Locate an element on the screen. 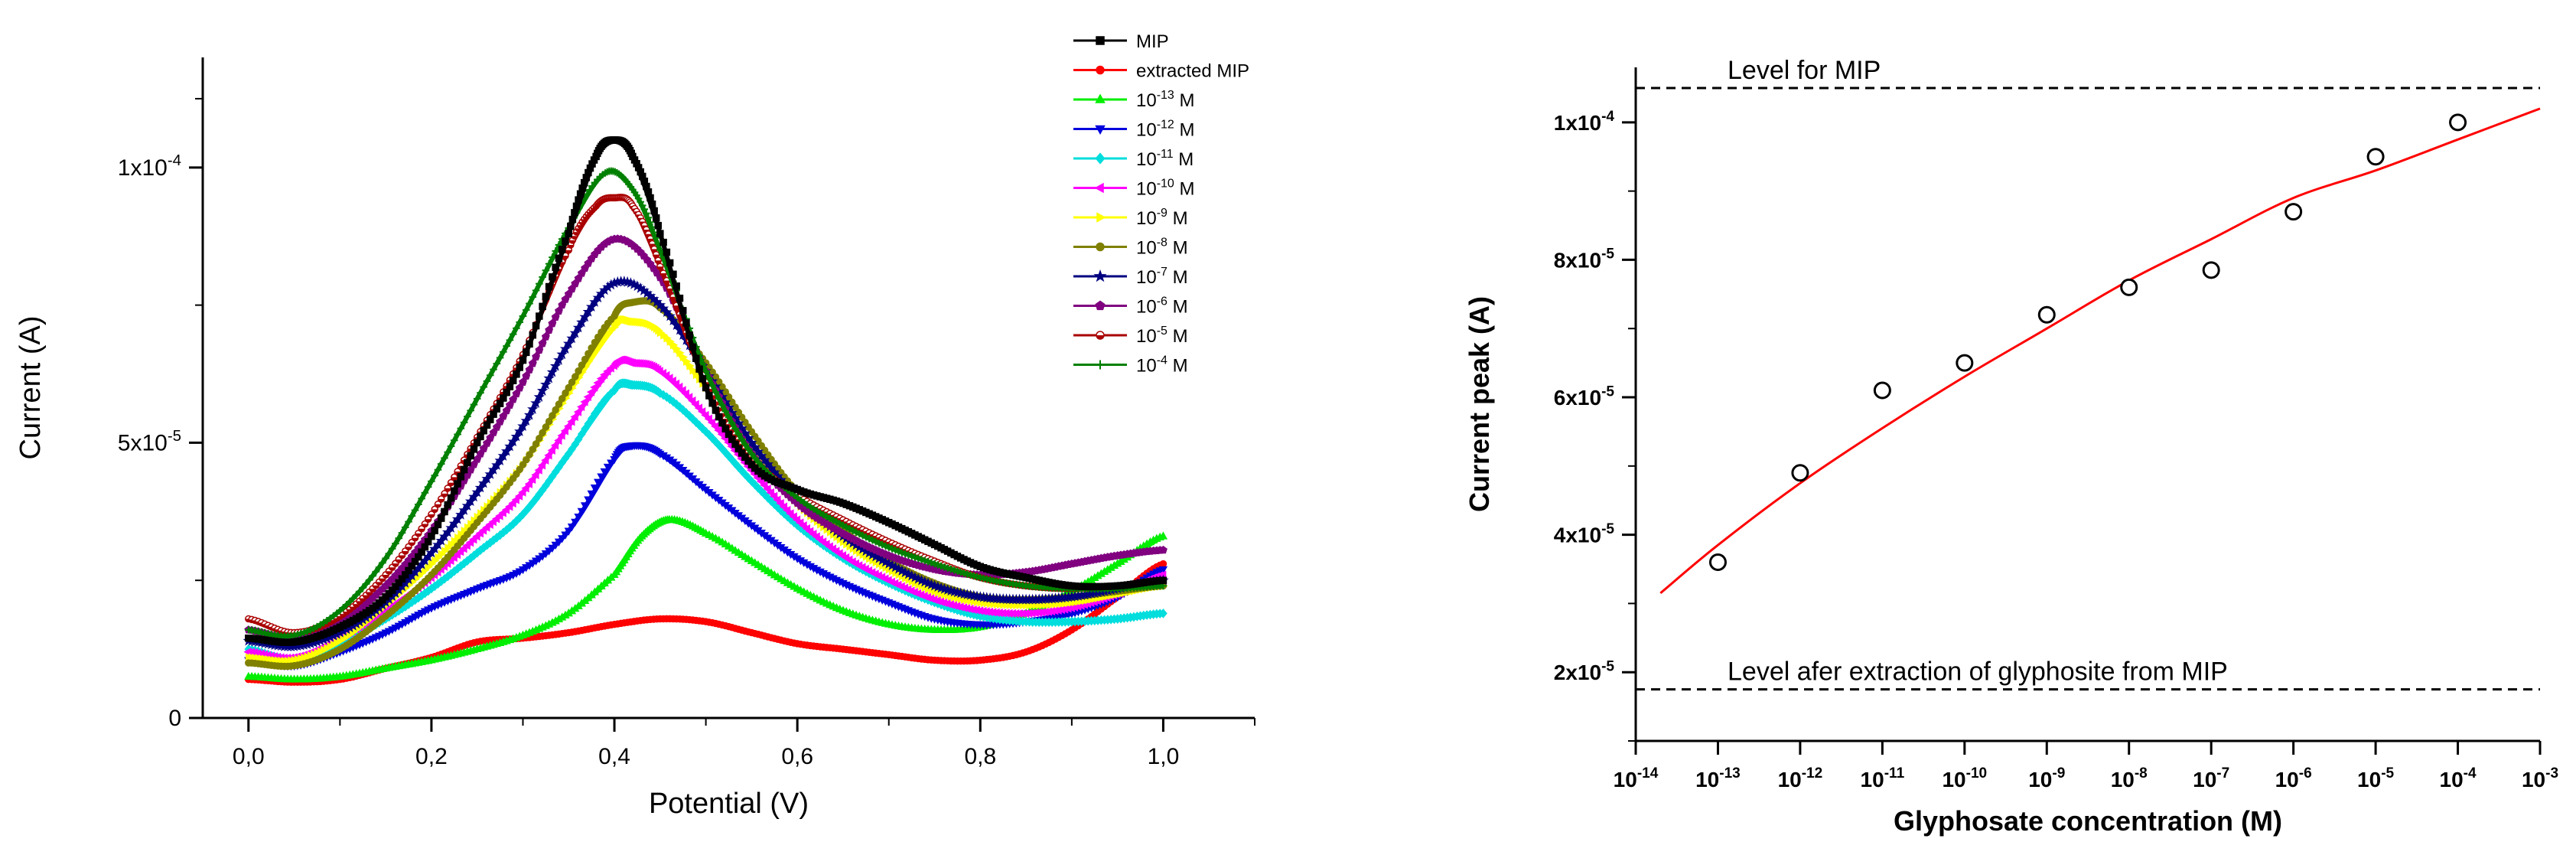  y-tick-label-base: 8x10 is located at coordinates (1578, 260).